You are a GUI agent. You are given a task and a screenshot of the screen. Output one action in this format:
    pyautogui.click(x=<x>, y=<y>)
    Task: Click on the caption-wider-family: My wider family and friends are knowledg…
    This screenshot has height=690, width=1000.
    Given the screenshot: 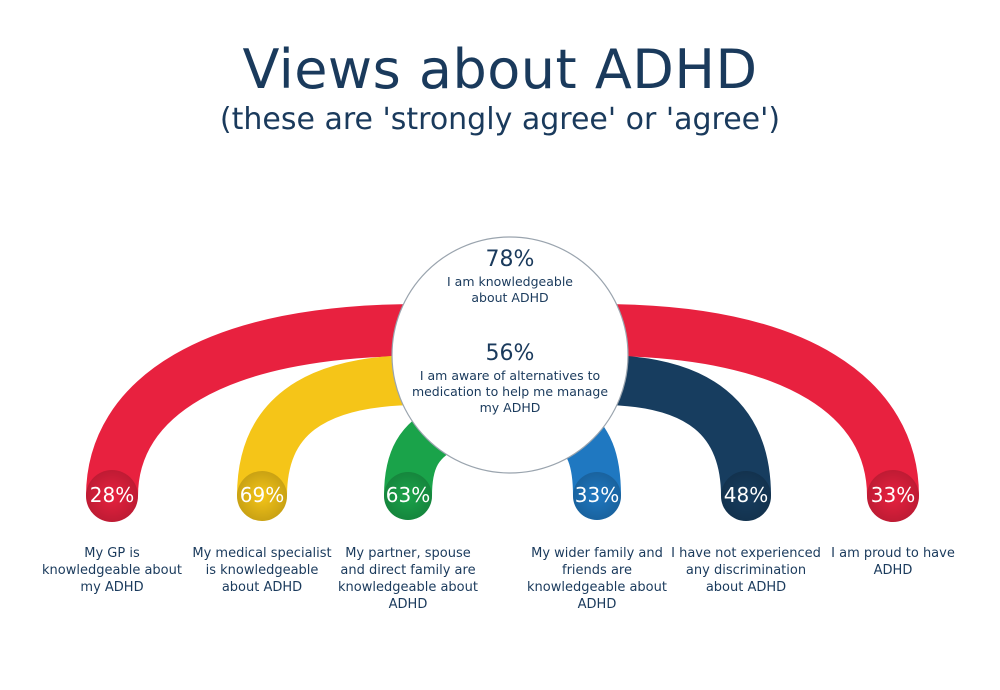 What is the action you would take?
    pyautogui.click(x=597, y=579)
    